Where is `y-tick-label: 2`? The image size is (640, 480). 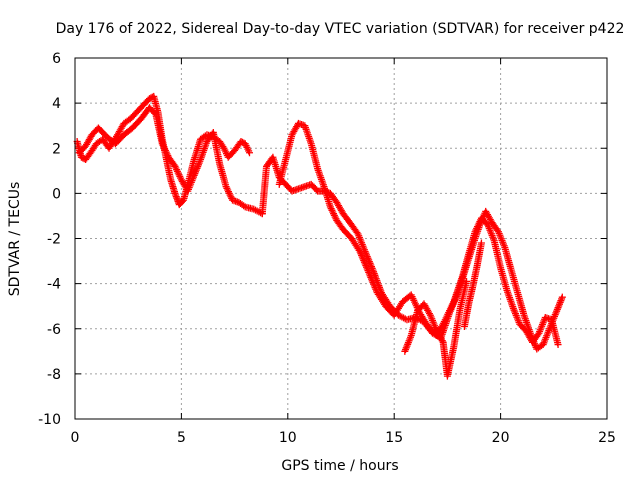 y-tick-label: 2 is located at coordinates (56, 149).